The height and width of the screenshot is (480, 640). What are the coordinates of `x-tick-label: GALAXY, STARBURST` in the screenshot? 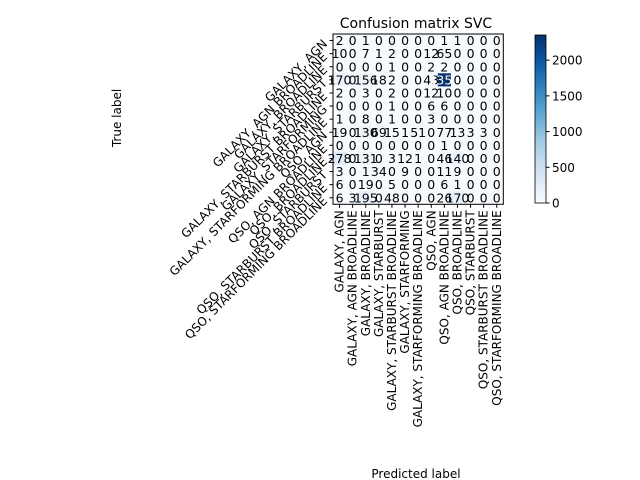 It's located at (379, 273).